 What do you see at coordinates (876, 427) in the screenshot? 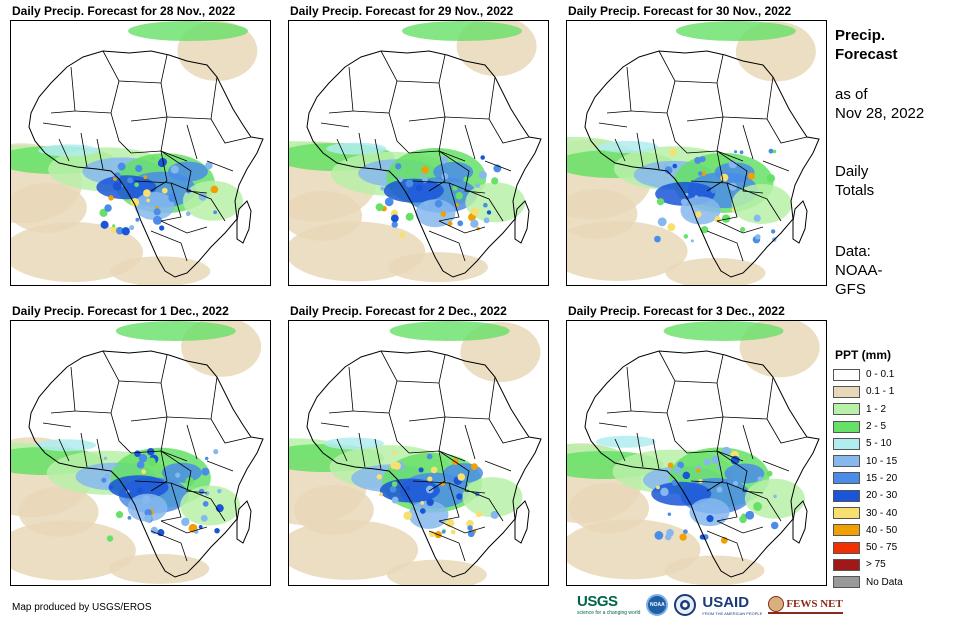
I see `legend-label: 2 - 5` at bounding box center [876, 427].